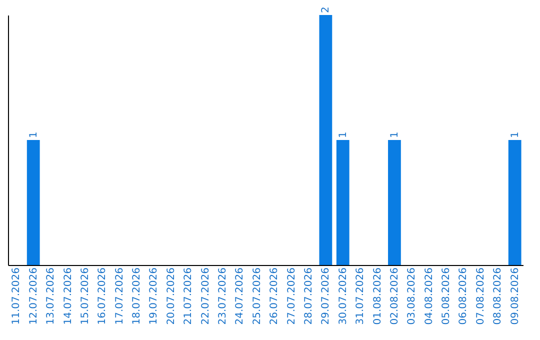  Describe the element at coordinates (188, 296) in the screenshot. I see `x-tick-label: 21.07.2026` at that location.